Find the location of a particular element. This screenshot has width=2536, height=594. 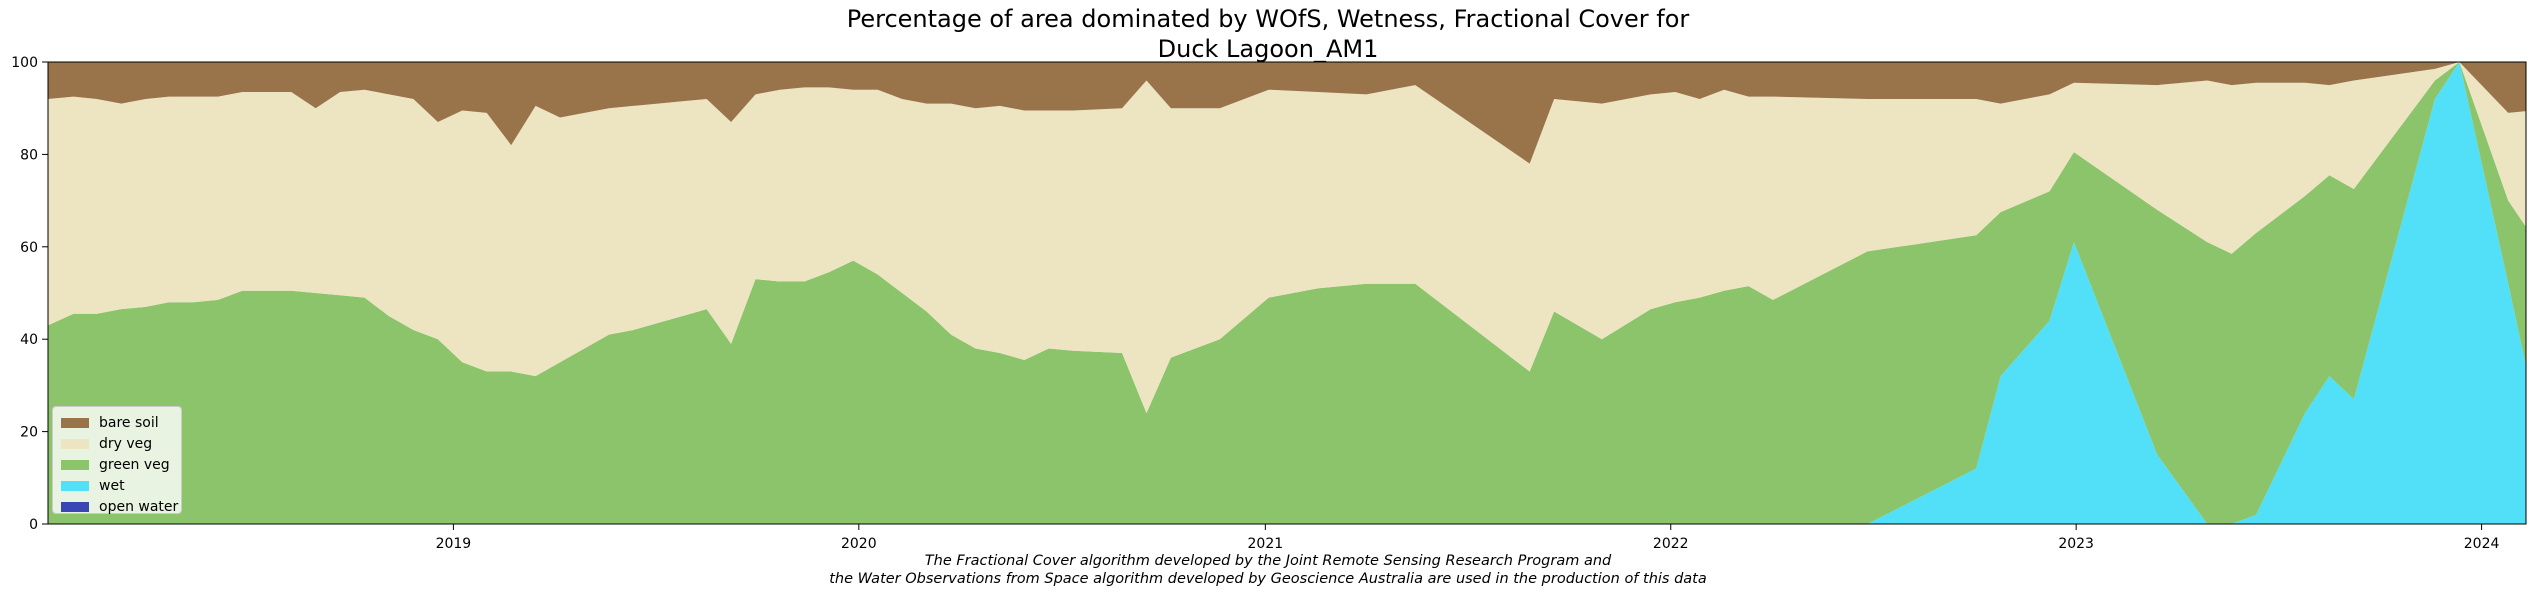

legend-swatch-open-water is located at coordinates (75, 506).